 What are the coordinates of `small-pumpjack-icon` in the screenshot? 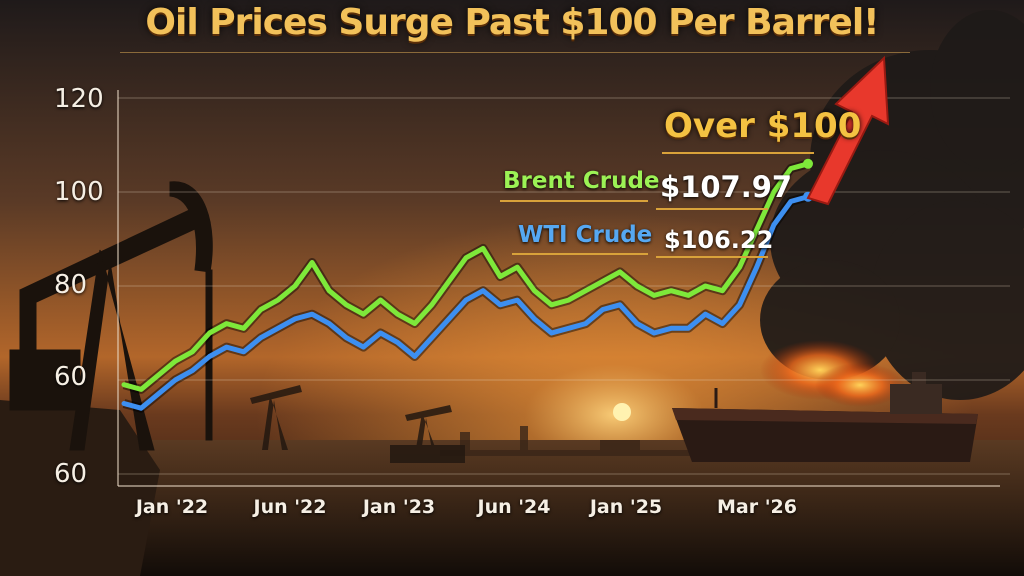 It's located at (357, 424).